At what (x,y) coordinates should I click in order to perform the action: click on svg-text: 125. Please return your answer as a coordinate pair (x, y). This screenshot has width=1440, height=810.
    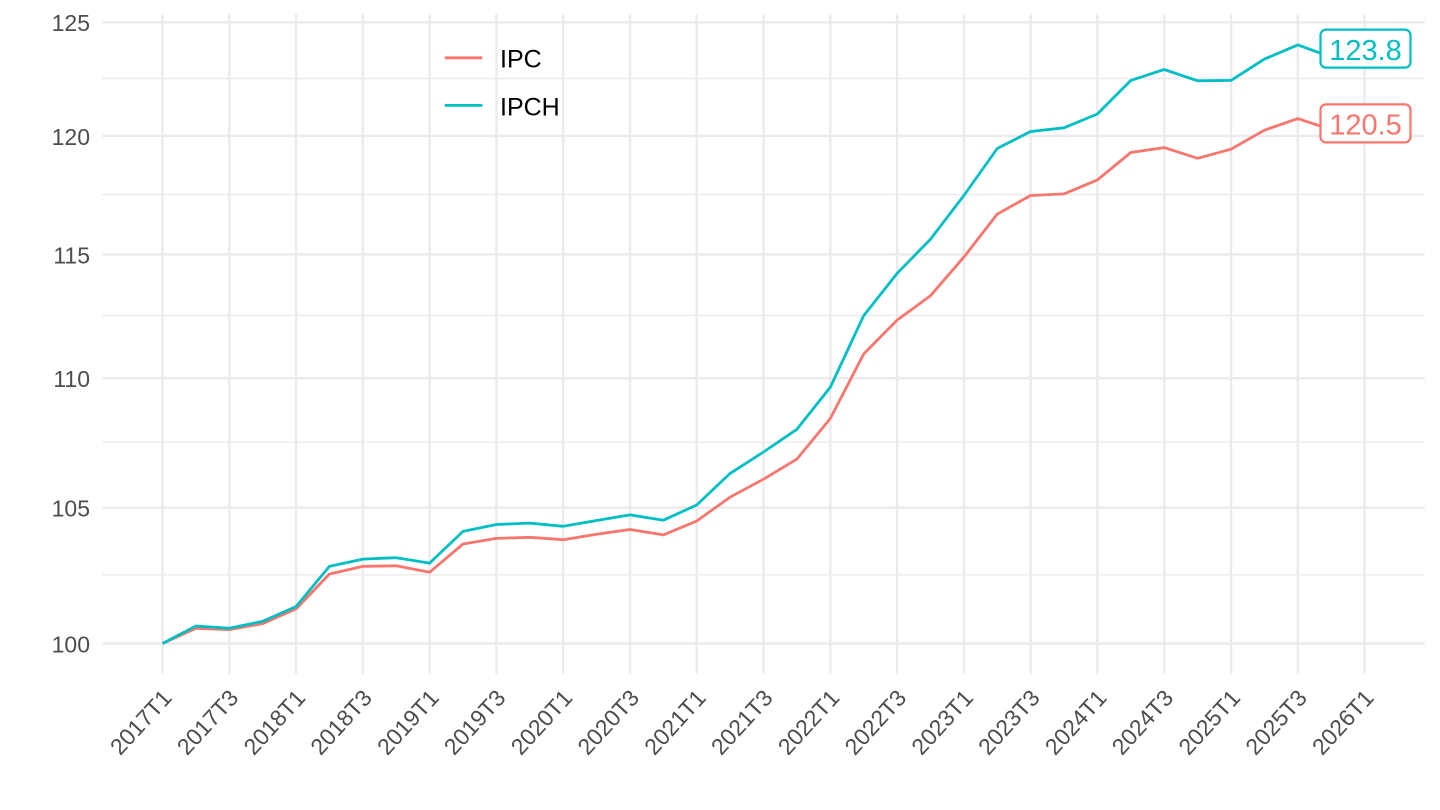
    Looking at the image, I should click on (71, 23).